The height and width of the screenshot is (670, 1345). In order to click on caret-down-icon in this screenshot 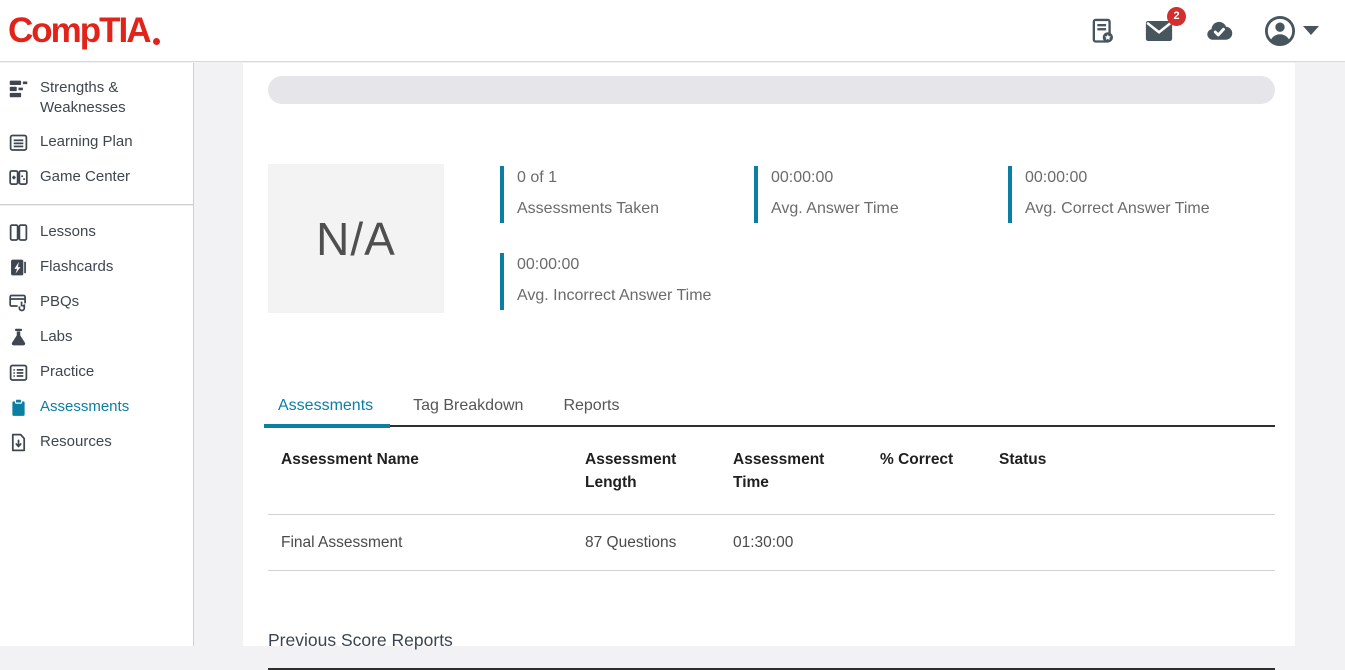, I will do `click(1311, 30)`.